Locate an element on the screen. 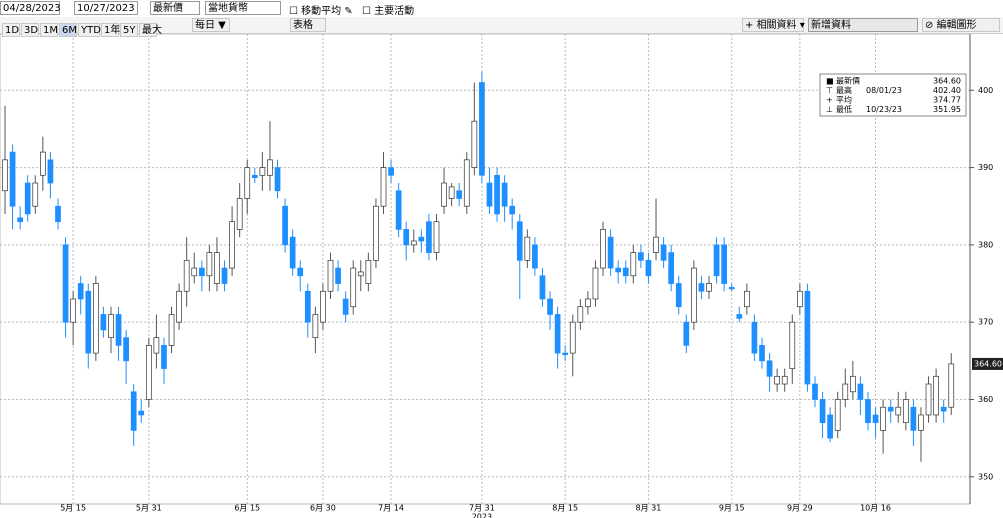  price-field: 最新價 is located at coordinates (175, 8).